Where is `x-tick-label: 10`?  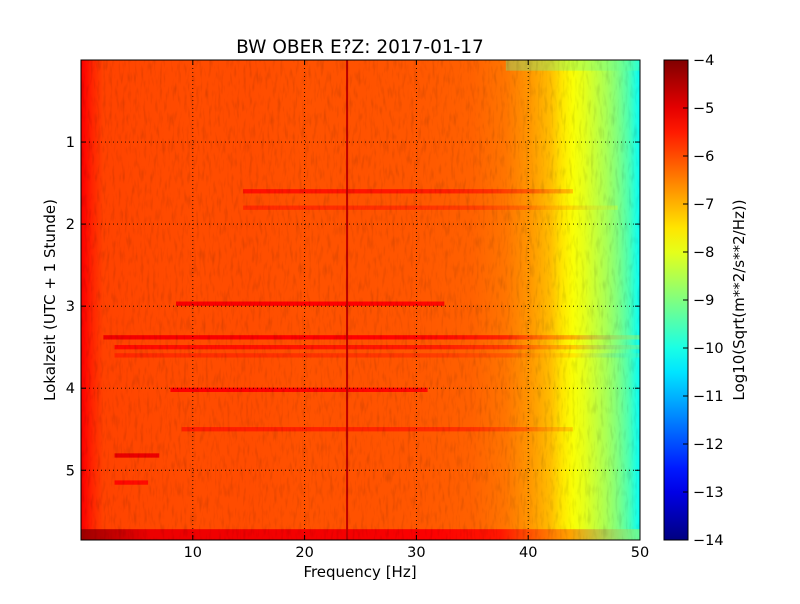
x-tick-label: 10 is located at coordinates (193, 553).